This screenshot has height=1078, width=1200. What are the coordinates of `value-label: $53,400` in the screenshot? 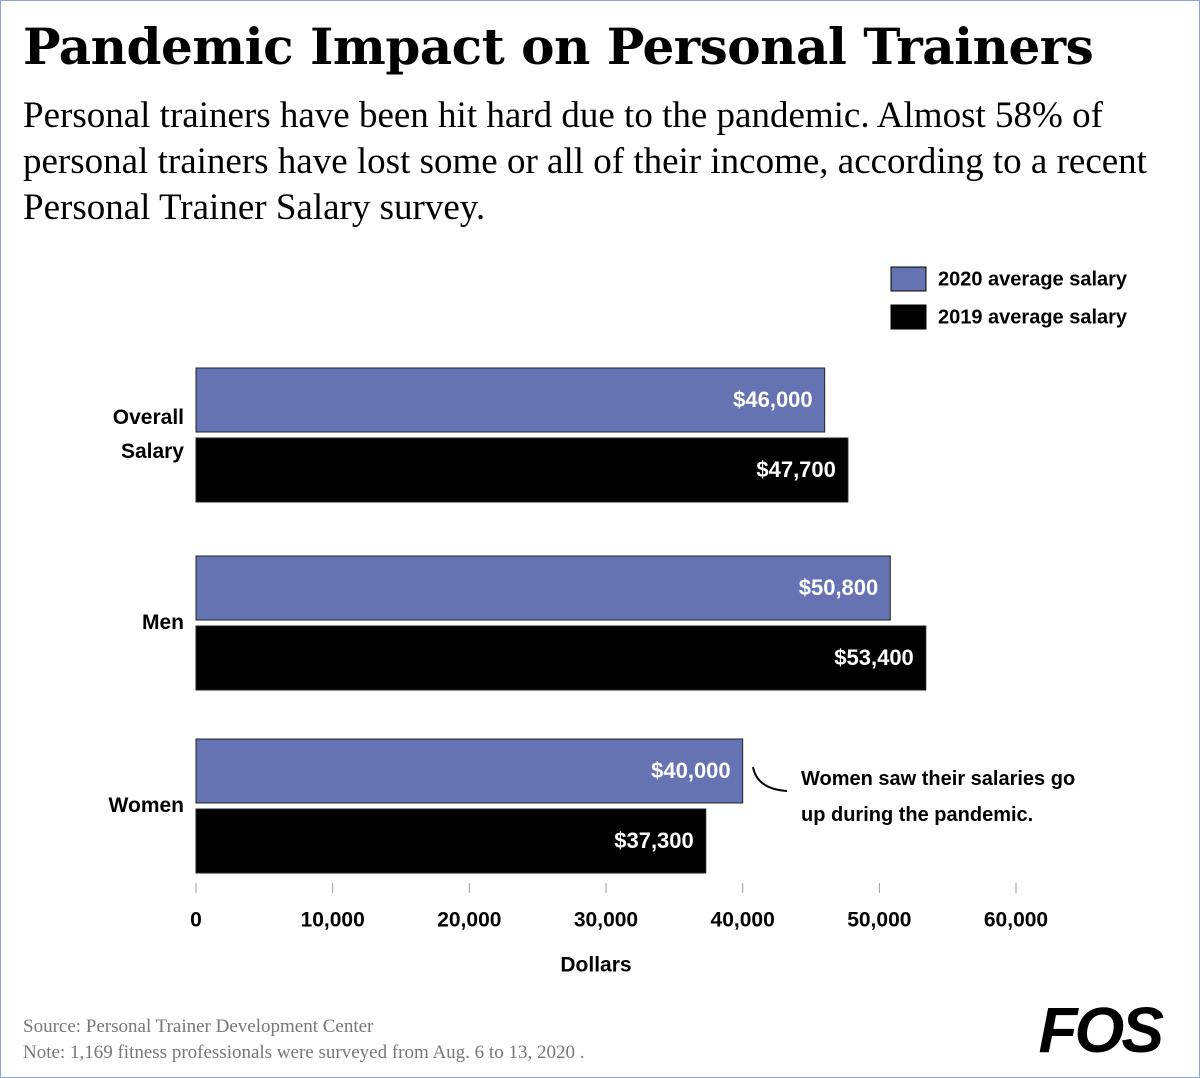 It's located at (874, 657).